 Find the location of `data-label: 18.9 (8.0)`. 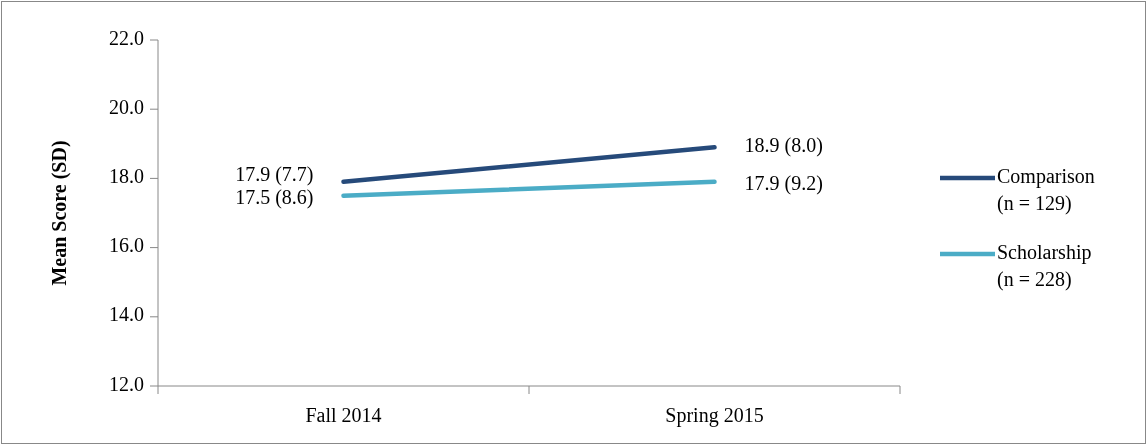

data-label: 18.9 (8.0) is located at coordinates (783, 145).